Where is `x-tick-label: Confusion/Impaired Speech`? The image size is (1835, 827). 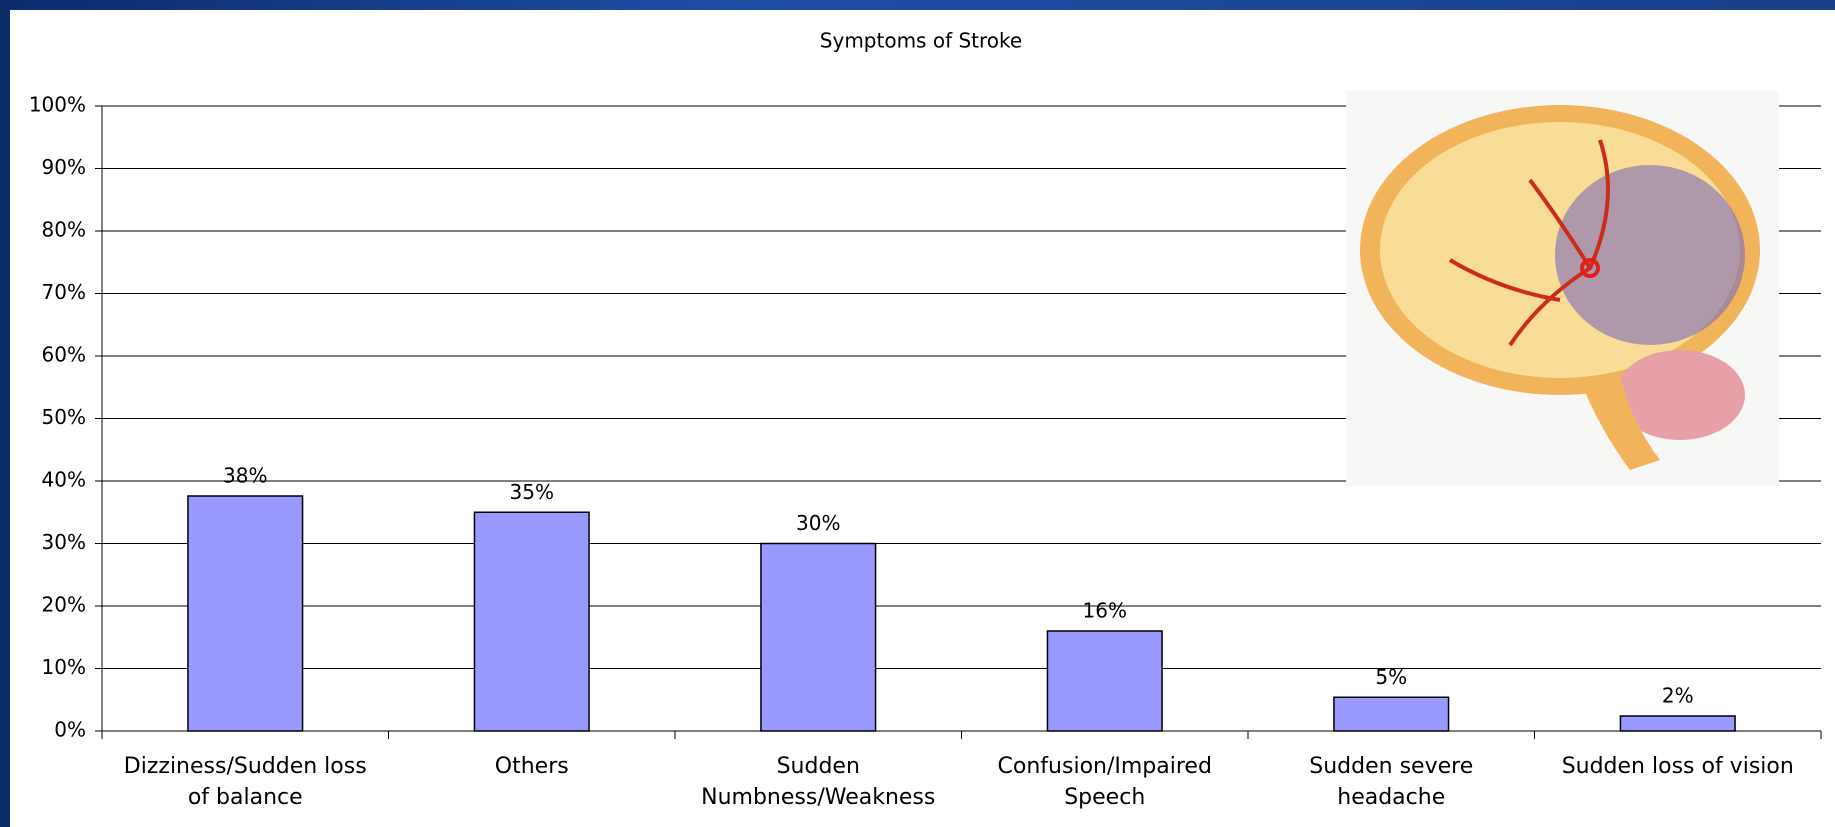
x-tick-label: Confusion/Impaired Speech is located at coordinates (1104, 782).